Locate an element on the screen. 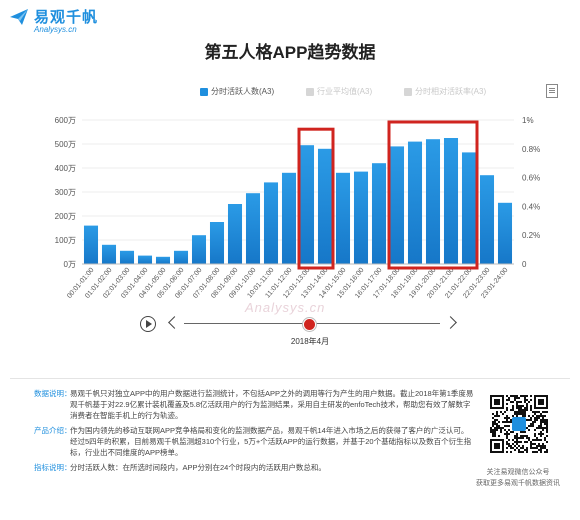 The height and width of the screenshot is (520, 580). y2-tick-label: 1% is located at coordinates (528, 120).